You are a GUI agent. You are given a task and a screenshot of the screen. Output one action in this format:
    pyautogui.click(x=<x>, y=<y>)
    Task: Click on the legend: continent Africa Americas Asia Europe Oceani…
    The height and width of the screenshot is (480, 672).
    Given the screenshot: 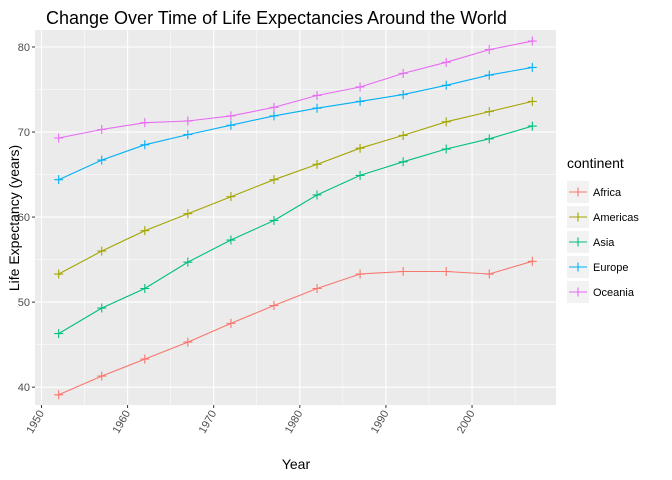 What is the action you would take?
    pyautogui.click(x=603, y=229)
    